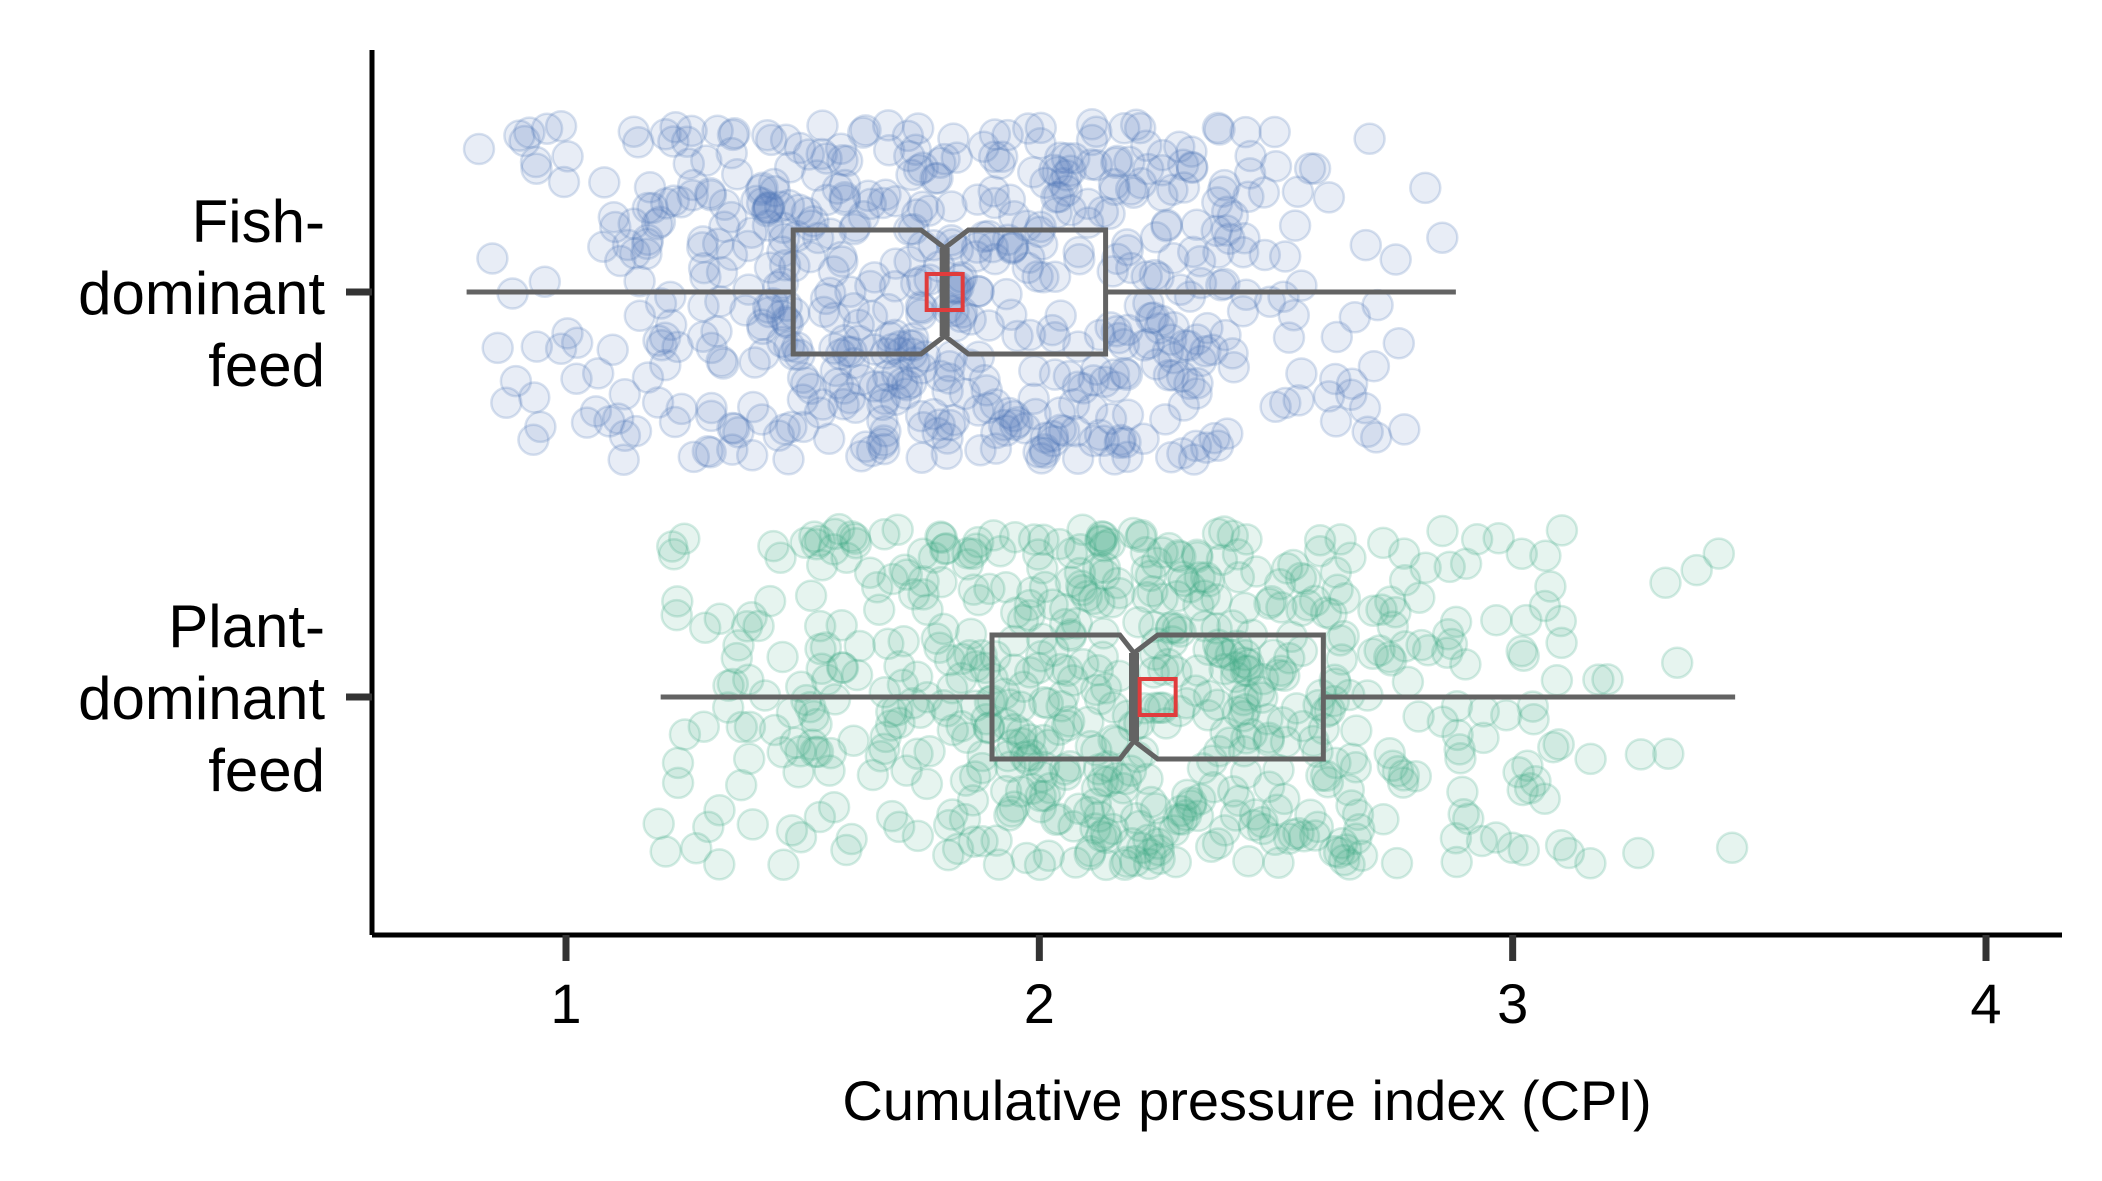 This screenshot has width=2102, height=1181. I want to click on mean-marker, so click(1157, 697).